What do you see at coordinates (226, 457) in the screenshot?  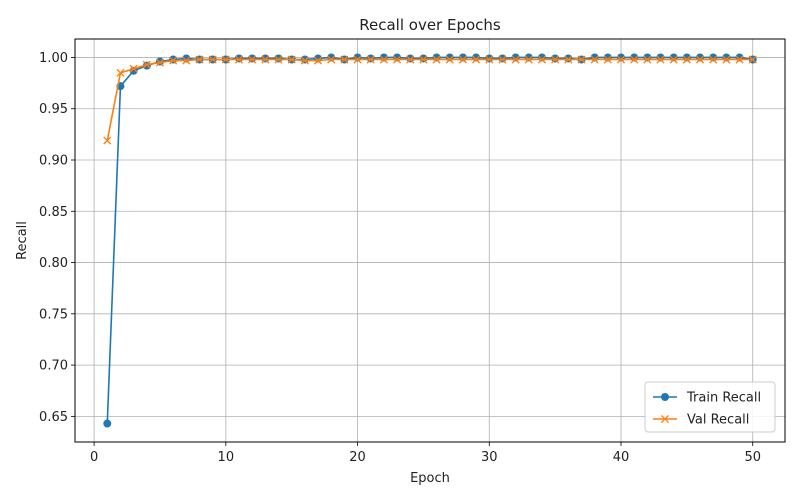 I see `x-tick-label: 10` at bounding box center [226, 457].